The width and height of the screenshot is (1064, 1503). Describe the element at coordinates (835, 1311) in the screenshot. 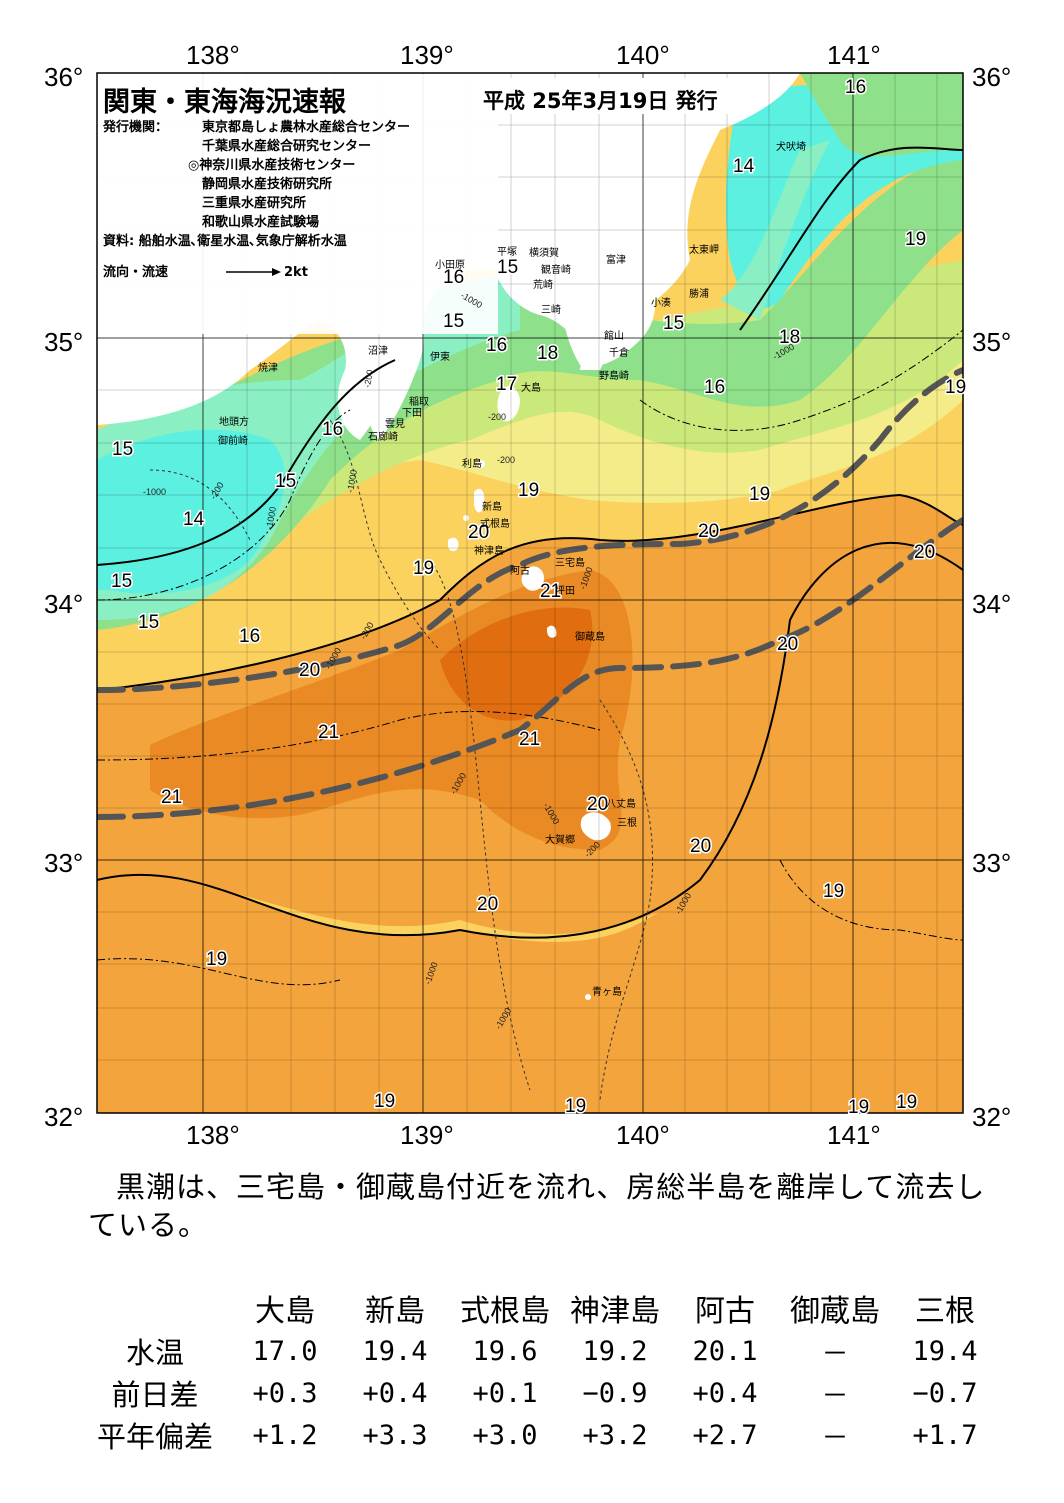

I see `station-header: 御蔵島` at that location.